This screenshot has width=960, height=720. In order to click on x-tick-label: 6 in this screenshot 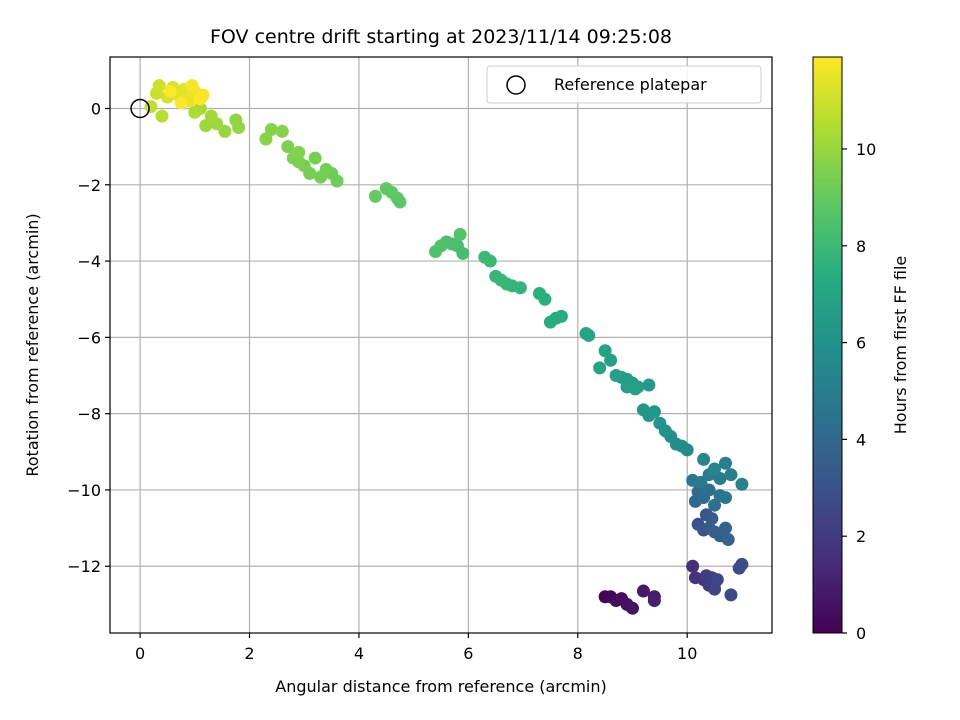, I will do `click(468, 653)`.